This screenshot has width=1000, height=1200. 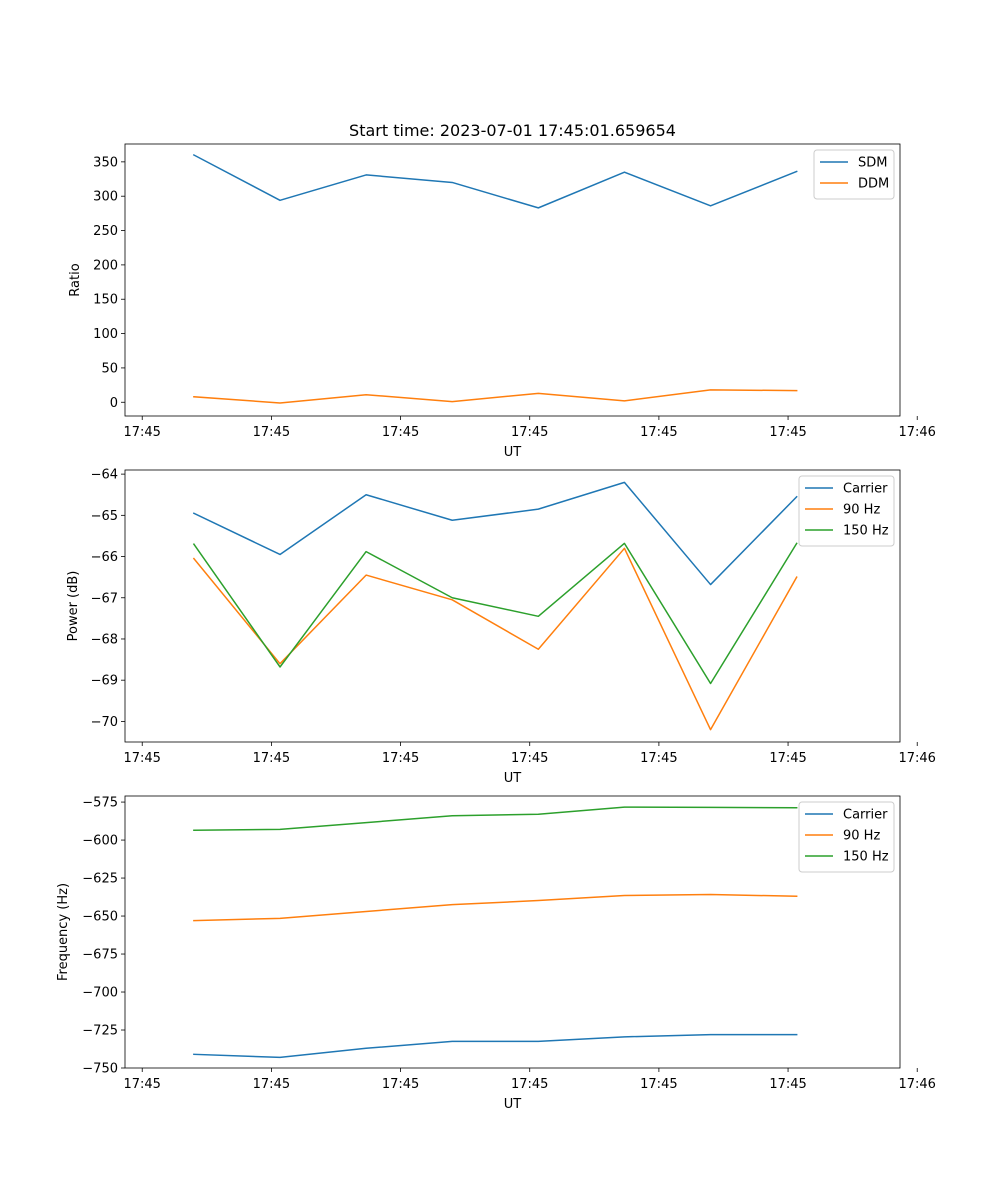 What do you see at coordinates (105, 231) in the screenshot?
I see `y-tick-label: 250` at bounding box center [105, 231].